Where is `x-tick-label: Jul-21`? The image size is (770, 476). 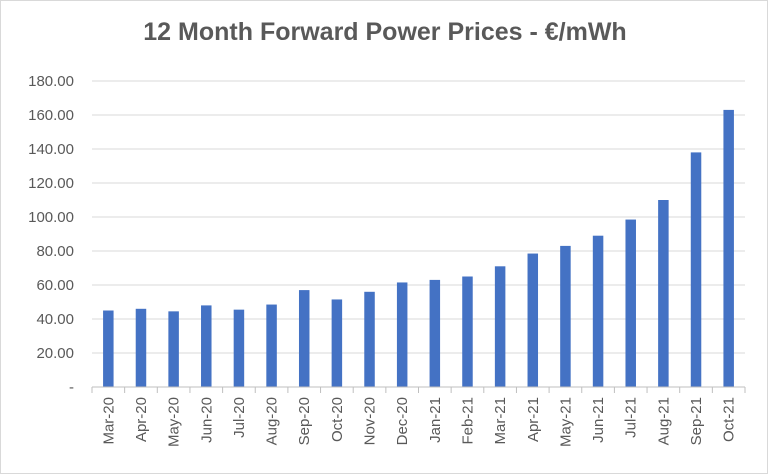 x-tick-label: Jul-21 is located at coordinates (631, 417).